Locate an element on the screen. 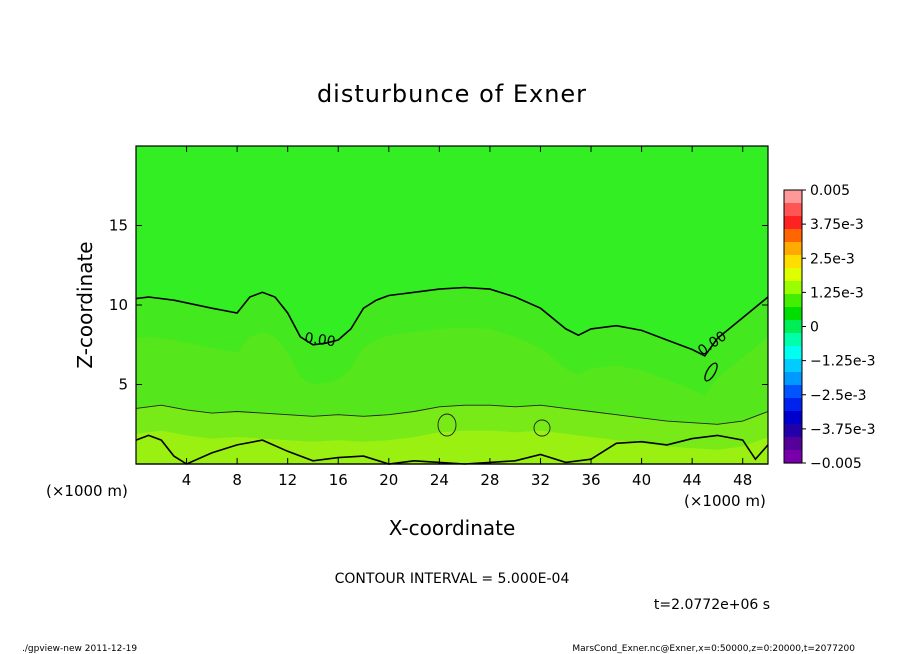  colorbar-label: −3.75e-3 is located at coordinates (842, 430).